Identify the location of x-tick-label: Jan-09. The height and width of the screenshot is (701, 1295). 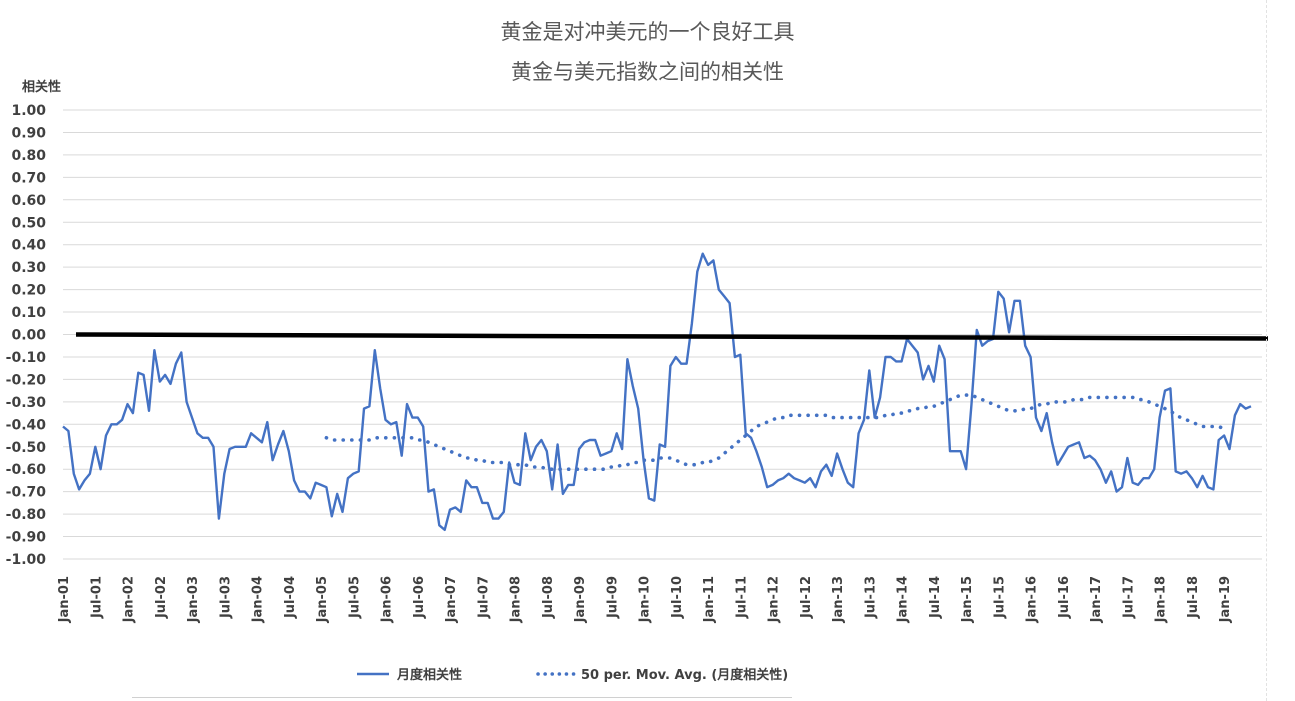
(580, 599).